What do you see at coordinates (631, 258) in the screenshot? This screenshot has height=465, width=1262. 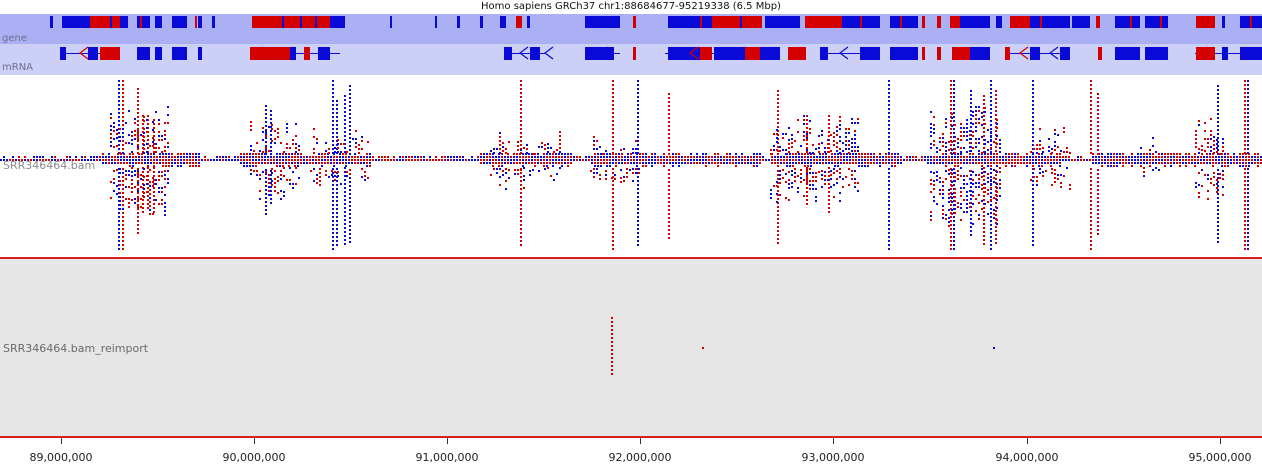 I see `track-separator` at bounding box center [631, 258].